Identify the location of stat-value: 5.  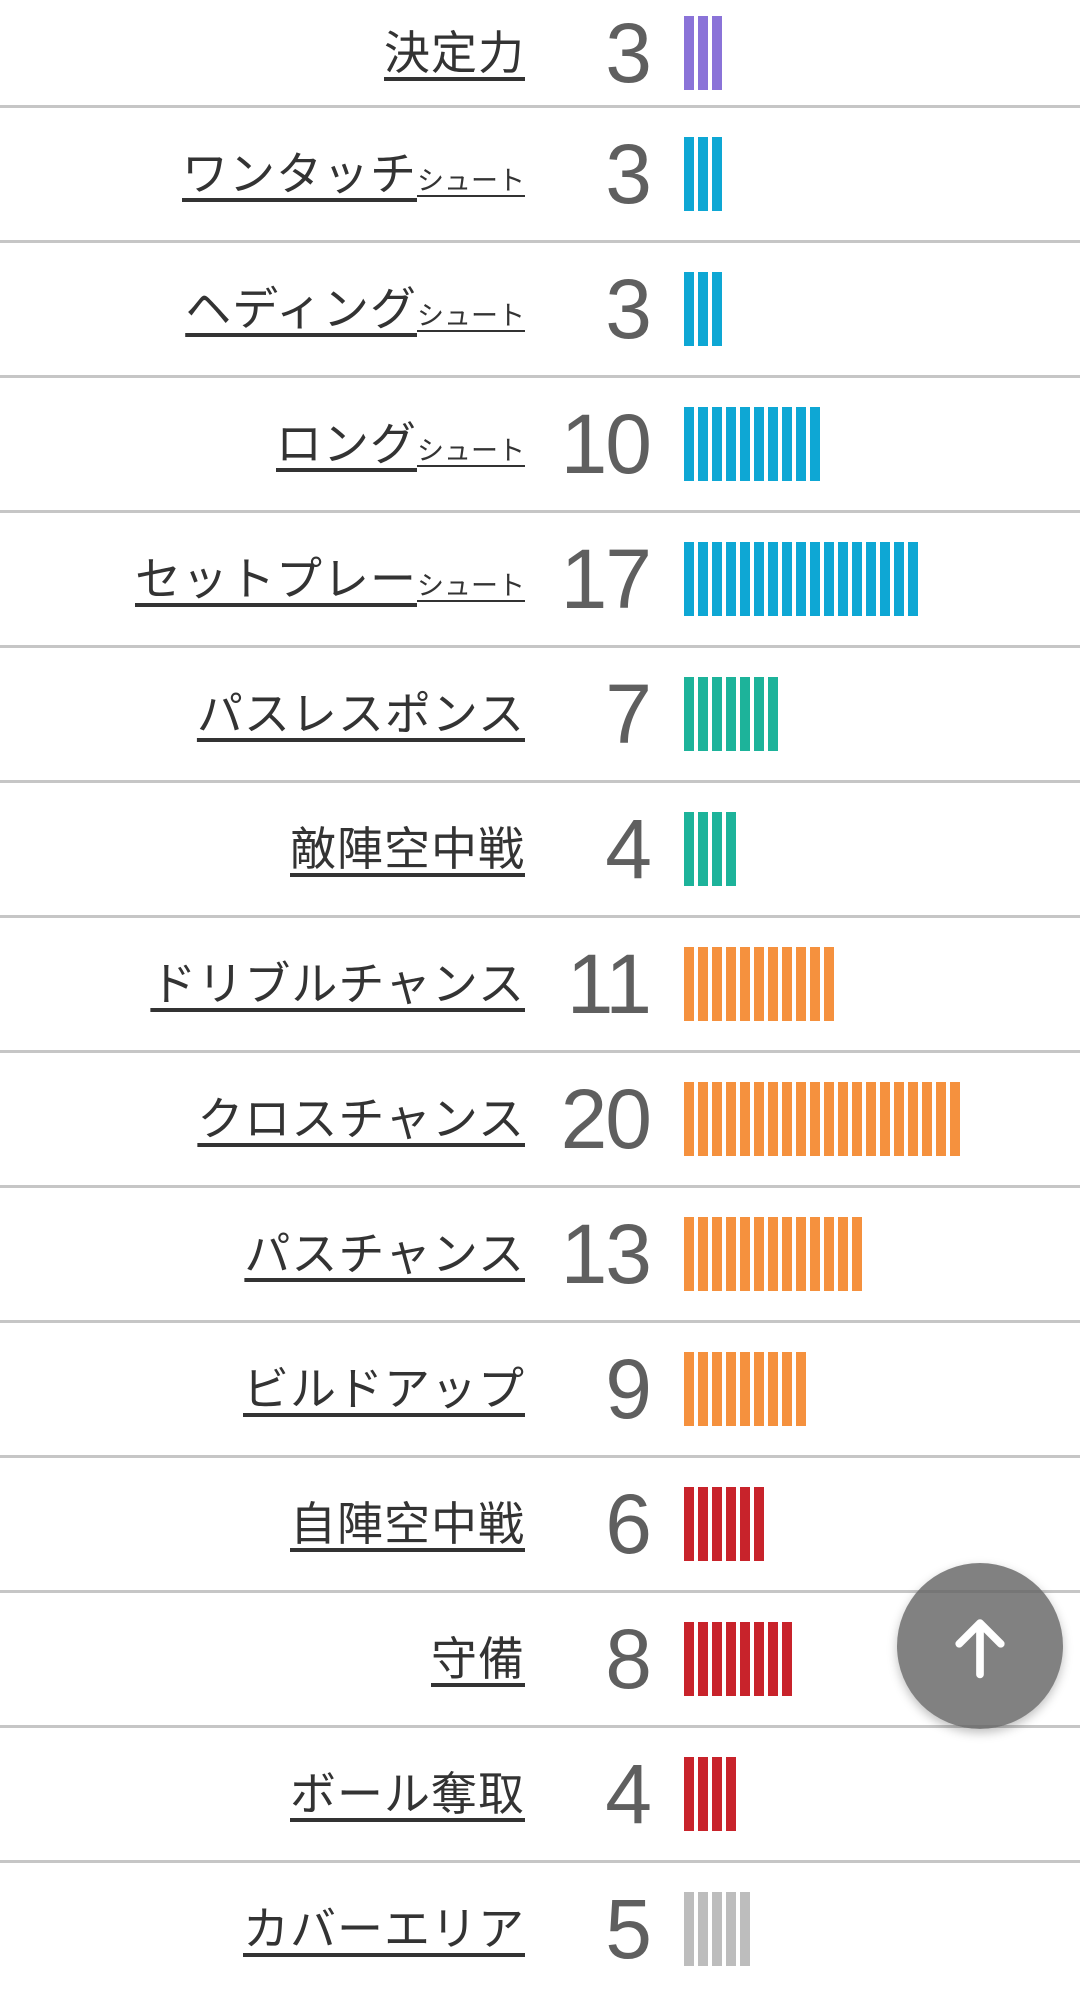
(628, 1929).